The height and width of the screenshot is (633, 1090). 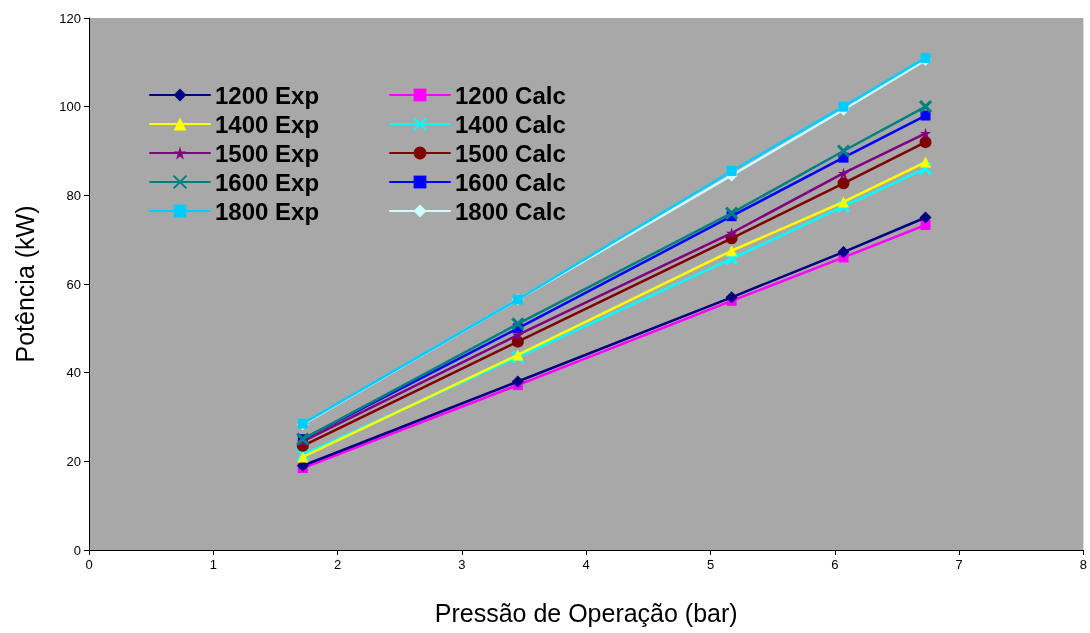 What do you see at coordinates (213, 564) in the screenshot?
I see `x-tick-label: 1` at bounding box center [213, 564].